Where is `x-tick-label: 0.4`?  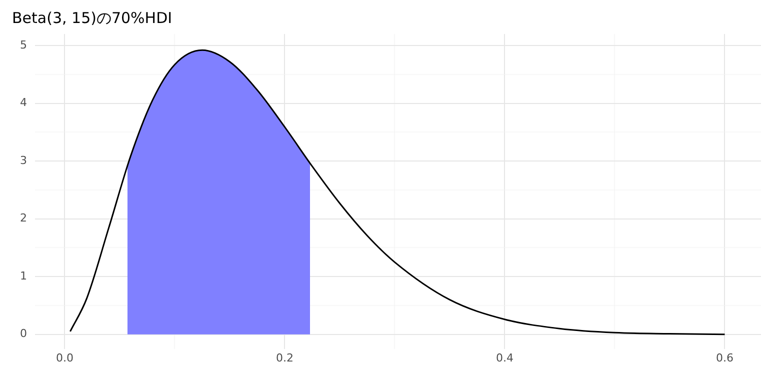 x-tick-label: 0.4 is located at coordinates (505, 357).